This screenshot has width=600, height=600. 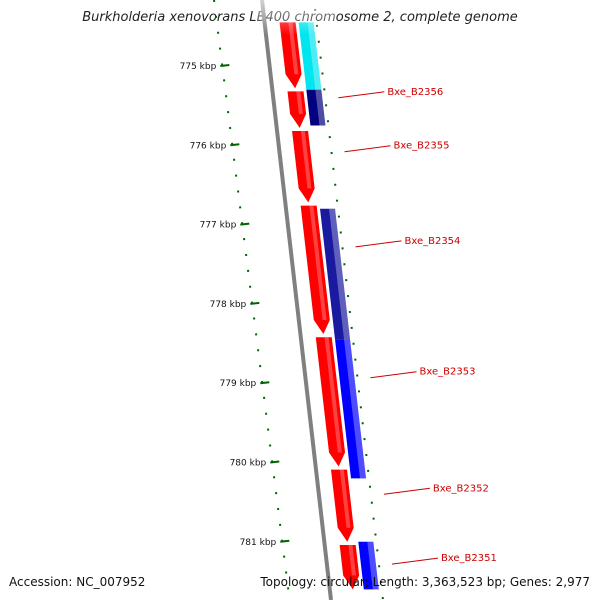 I want to click on inner-track, so click(x=319, y=306).